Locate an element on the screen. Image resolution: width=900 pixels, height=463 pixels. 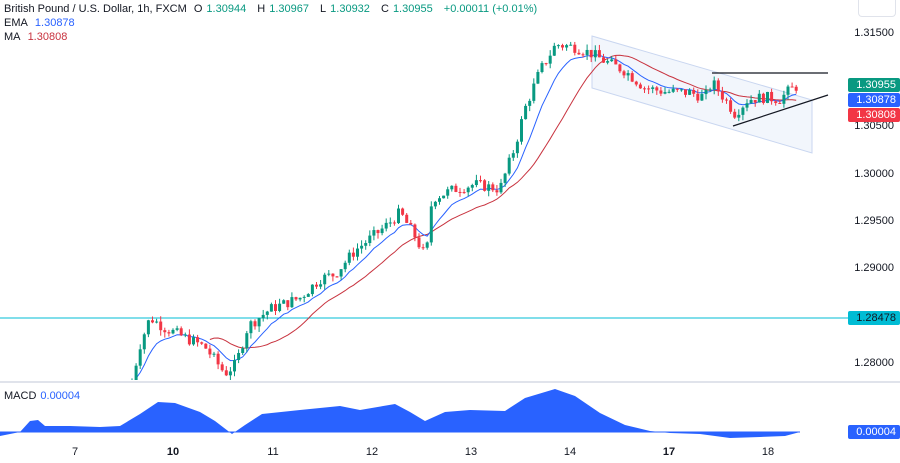
symbol-title: British Pound / U.S. Dollar, 1h, FXCM is located at coordinates (95, 9).